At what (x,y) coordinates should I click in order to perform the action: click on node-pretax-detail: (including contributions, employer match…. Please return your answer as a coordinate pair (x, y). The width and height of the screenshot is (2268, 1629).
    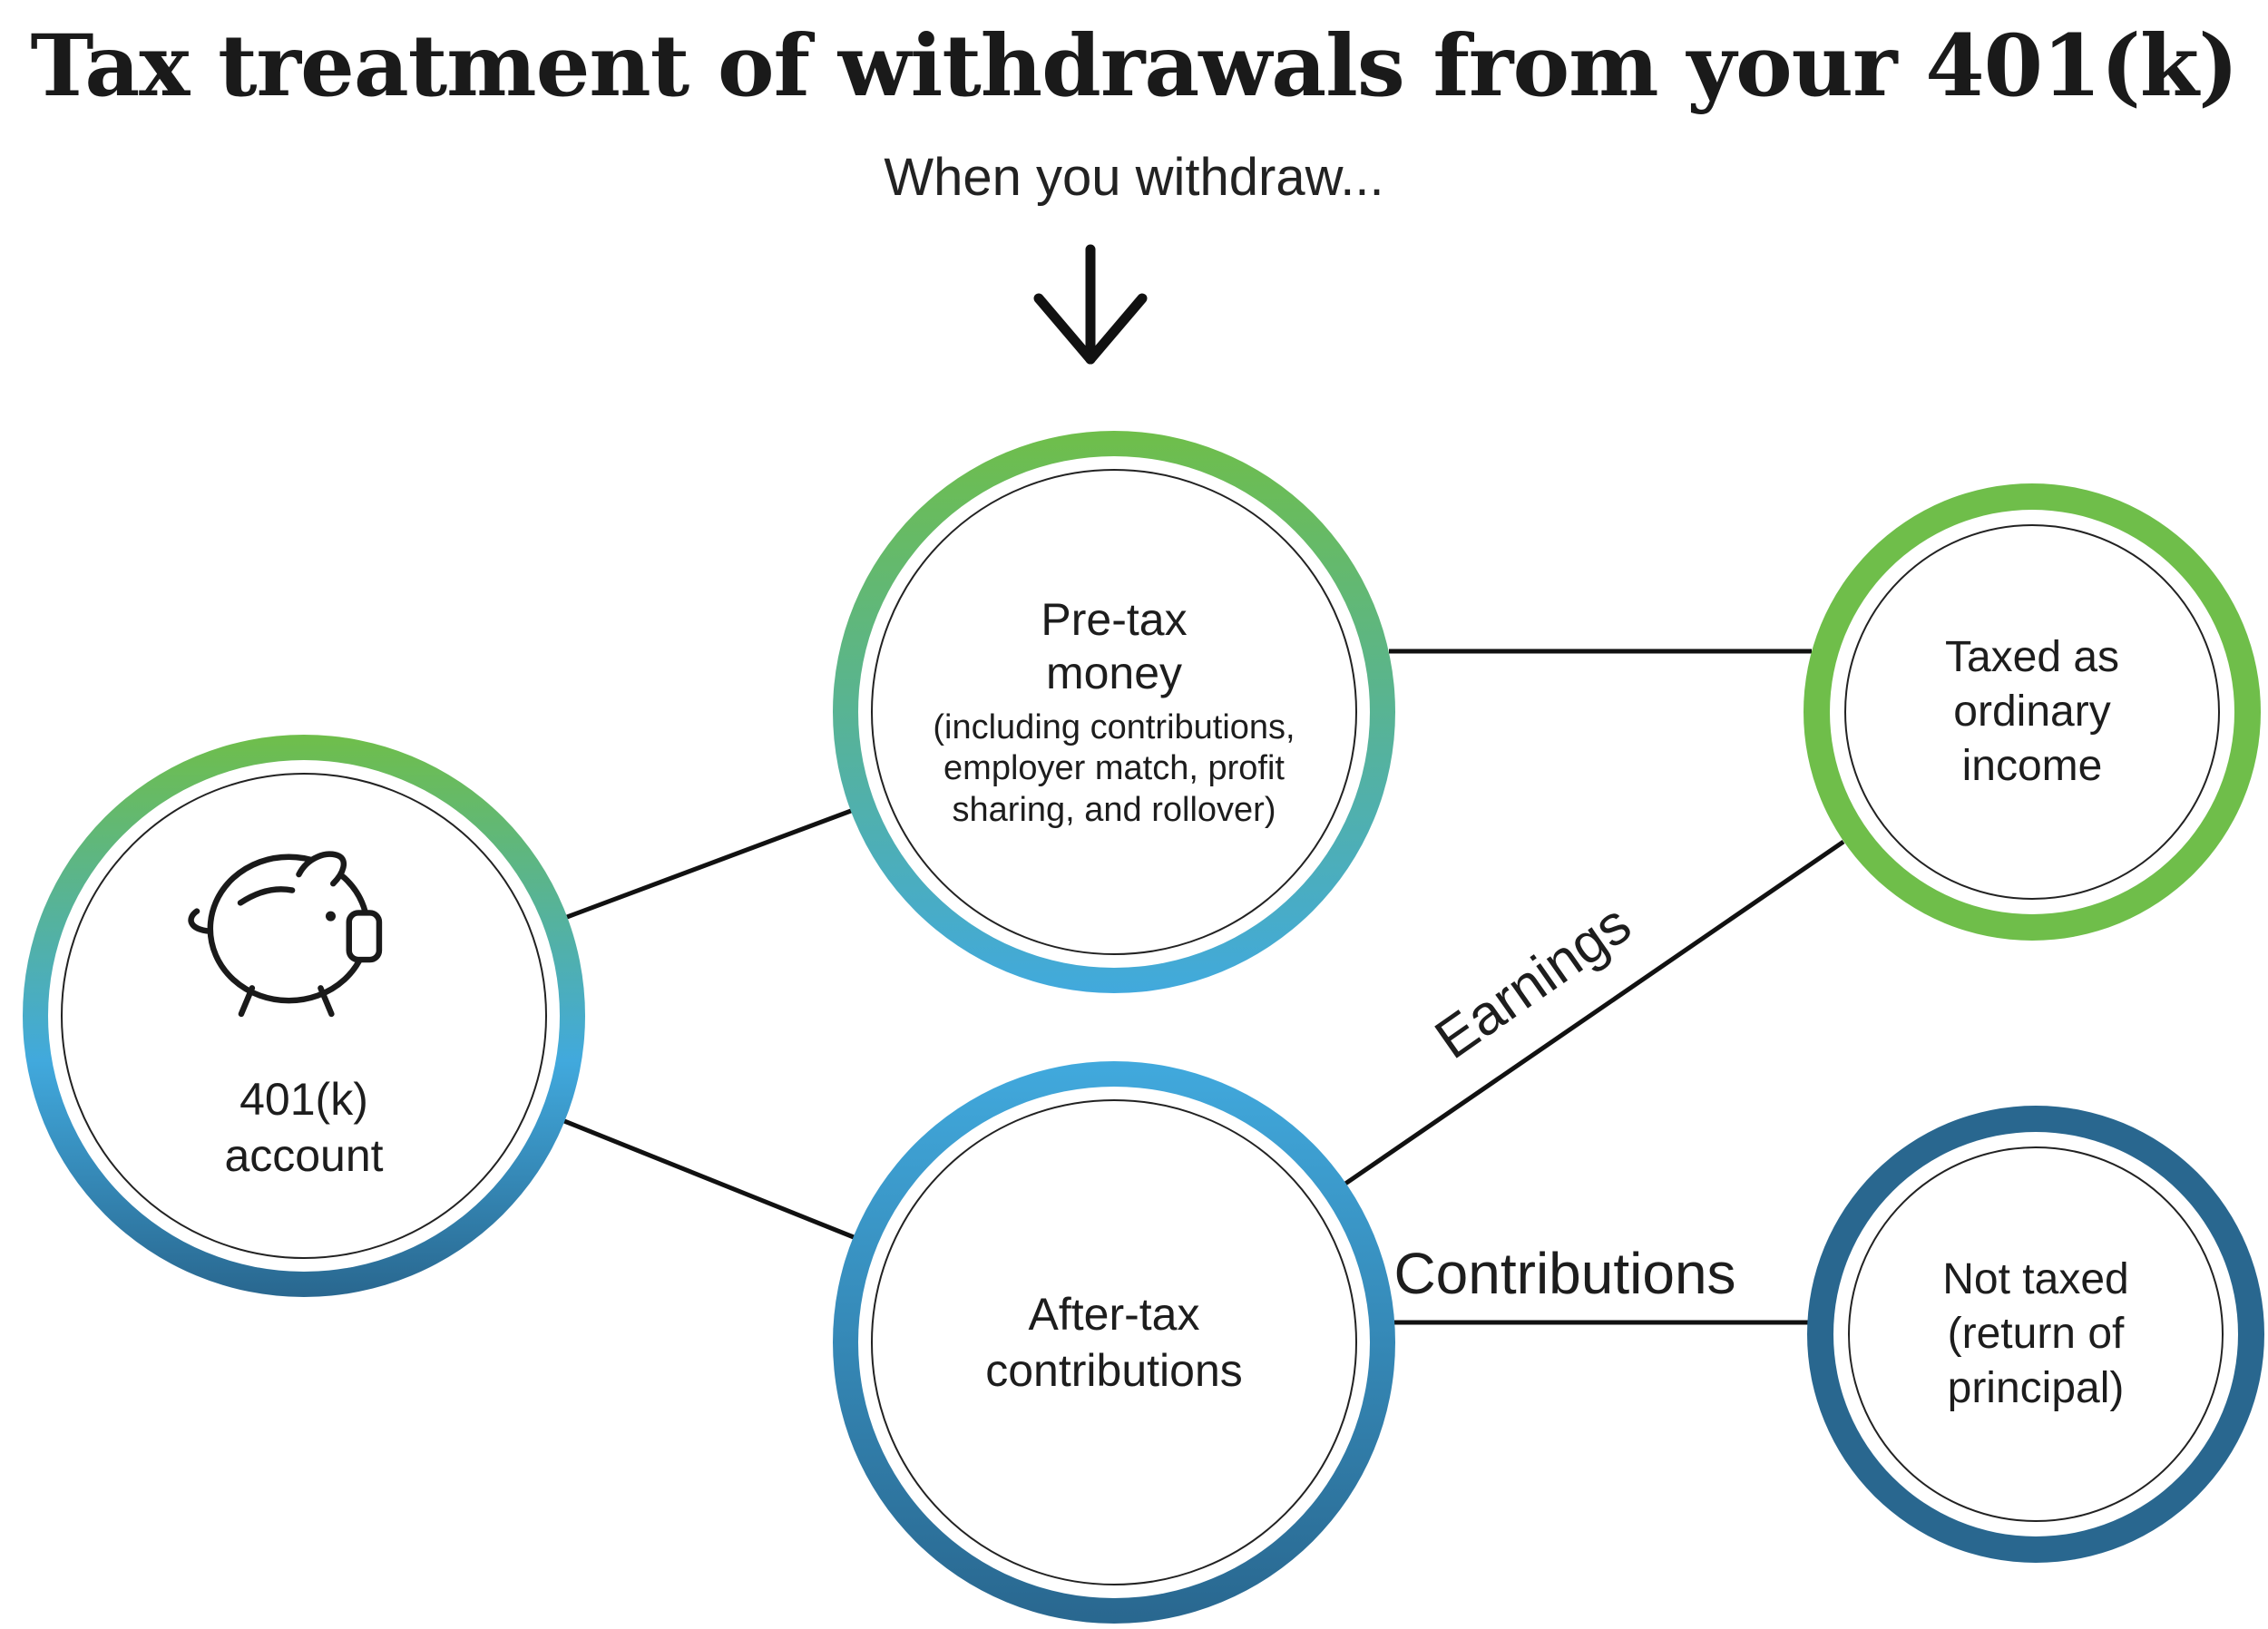
    Looking at the image, I should click on (1114, 768).